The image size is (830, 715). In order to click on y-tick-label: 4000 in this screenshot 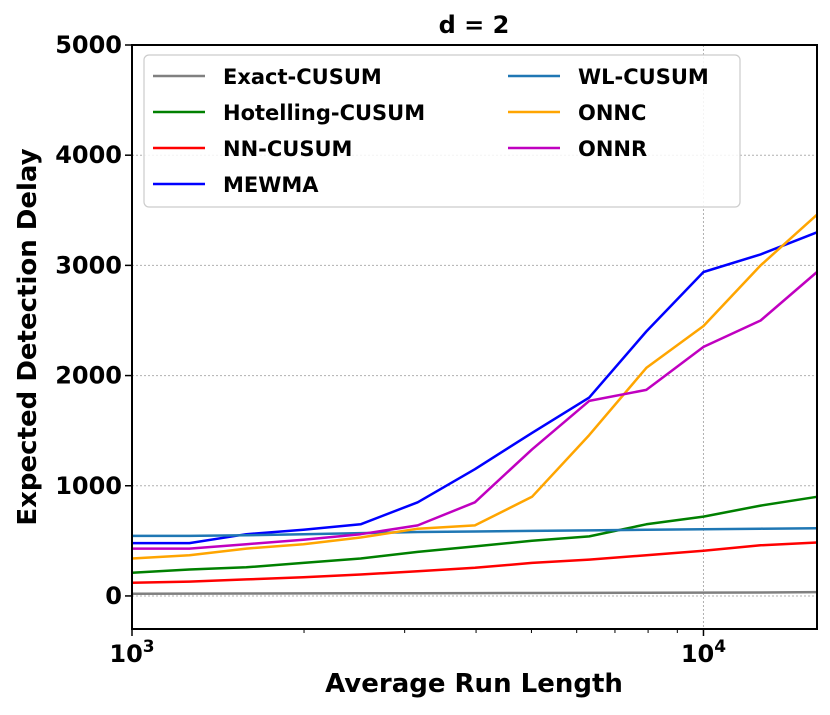, I will do `click(88, 155)`.